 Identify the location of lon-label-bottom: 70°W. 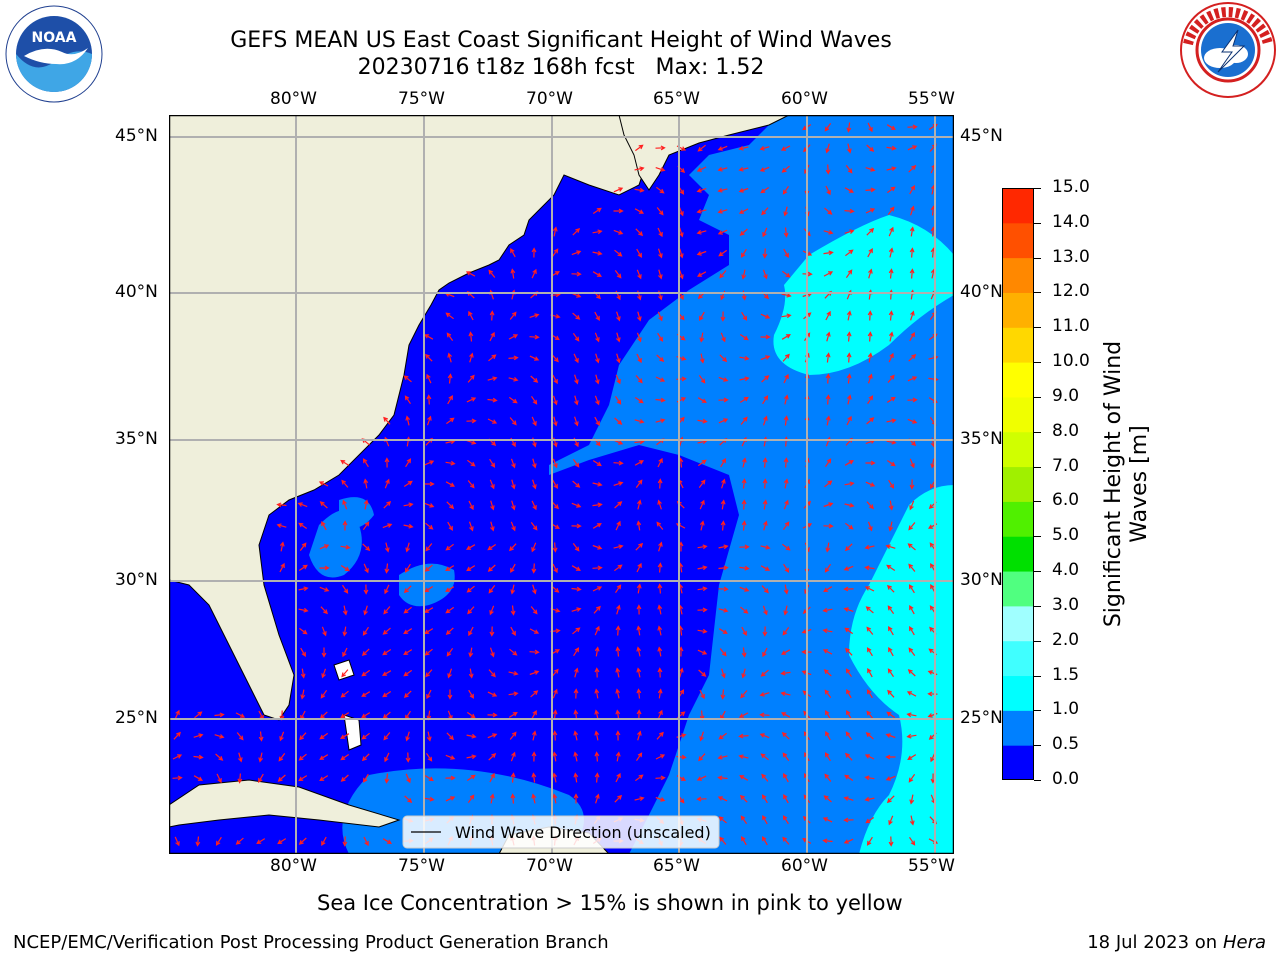
(549, 866).